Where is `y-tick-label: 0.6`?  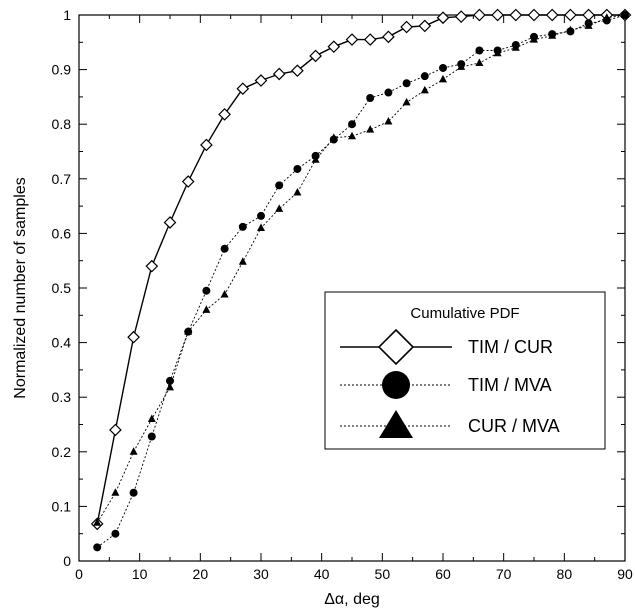 y-tick-label: 0.6 is located at coordinates (62, 233).